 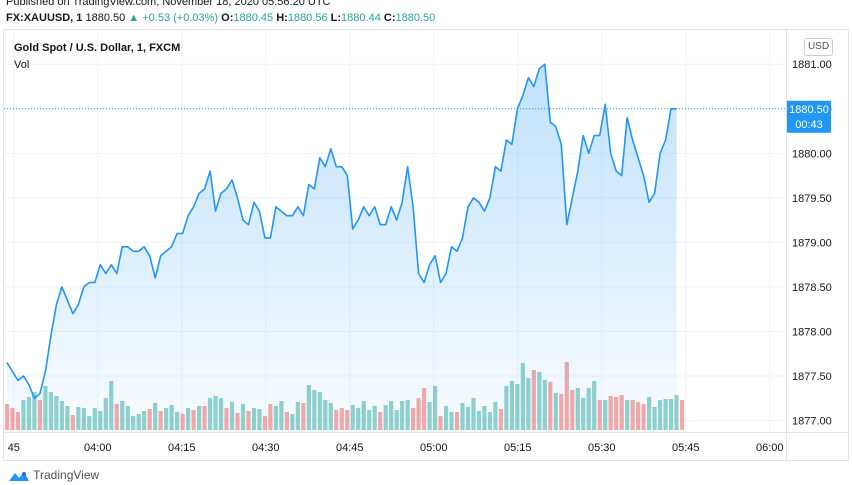 What do you see at coordinates (812, 199) in the screenshot?
I see `y-tick-label: 1879.50` at bounding box center [812, 199].